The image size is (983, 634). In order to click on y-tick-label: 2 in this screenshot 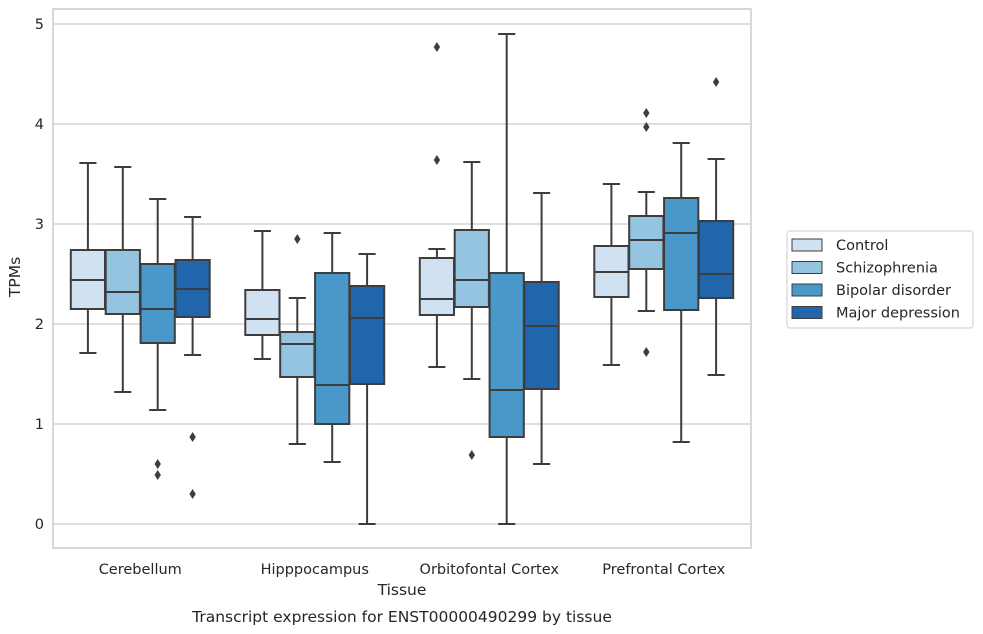, I will do `click(39, 325)`.